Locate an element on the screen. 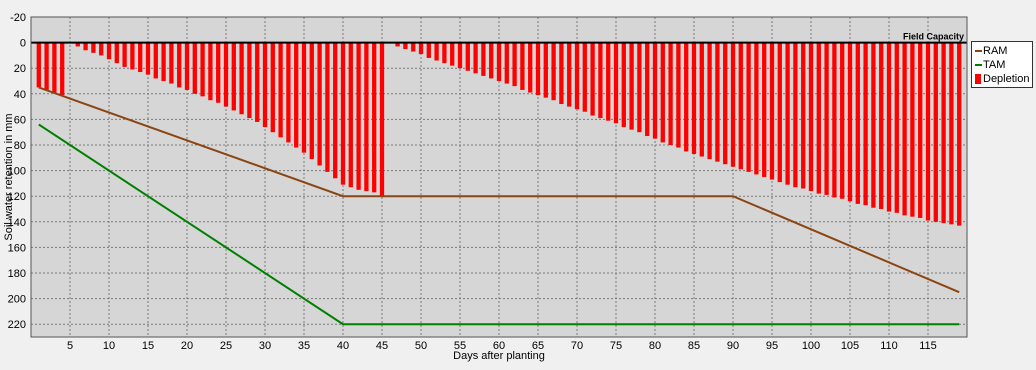 Image resolution: width=1036 pixels, height=370 pixels. x-tick-label: 95 is located at coordinates (772, 346).